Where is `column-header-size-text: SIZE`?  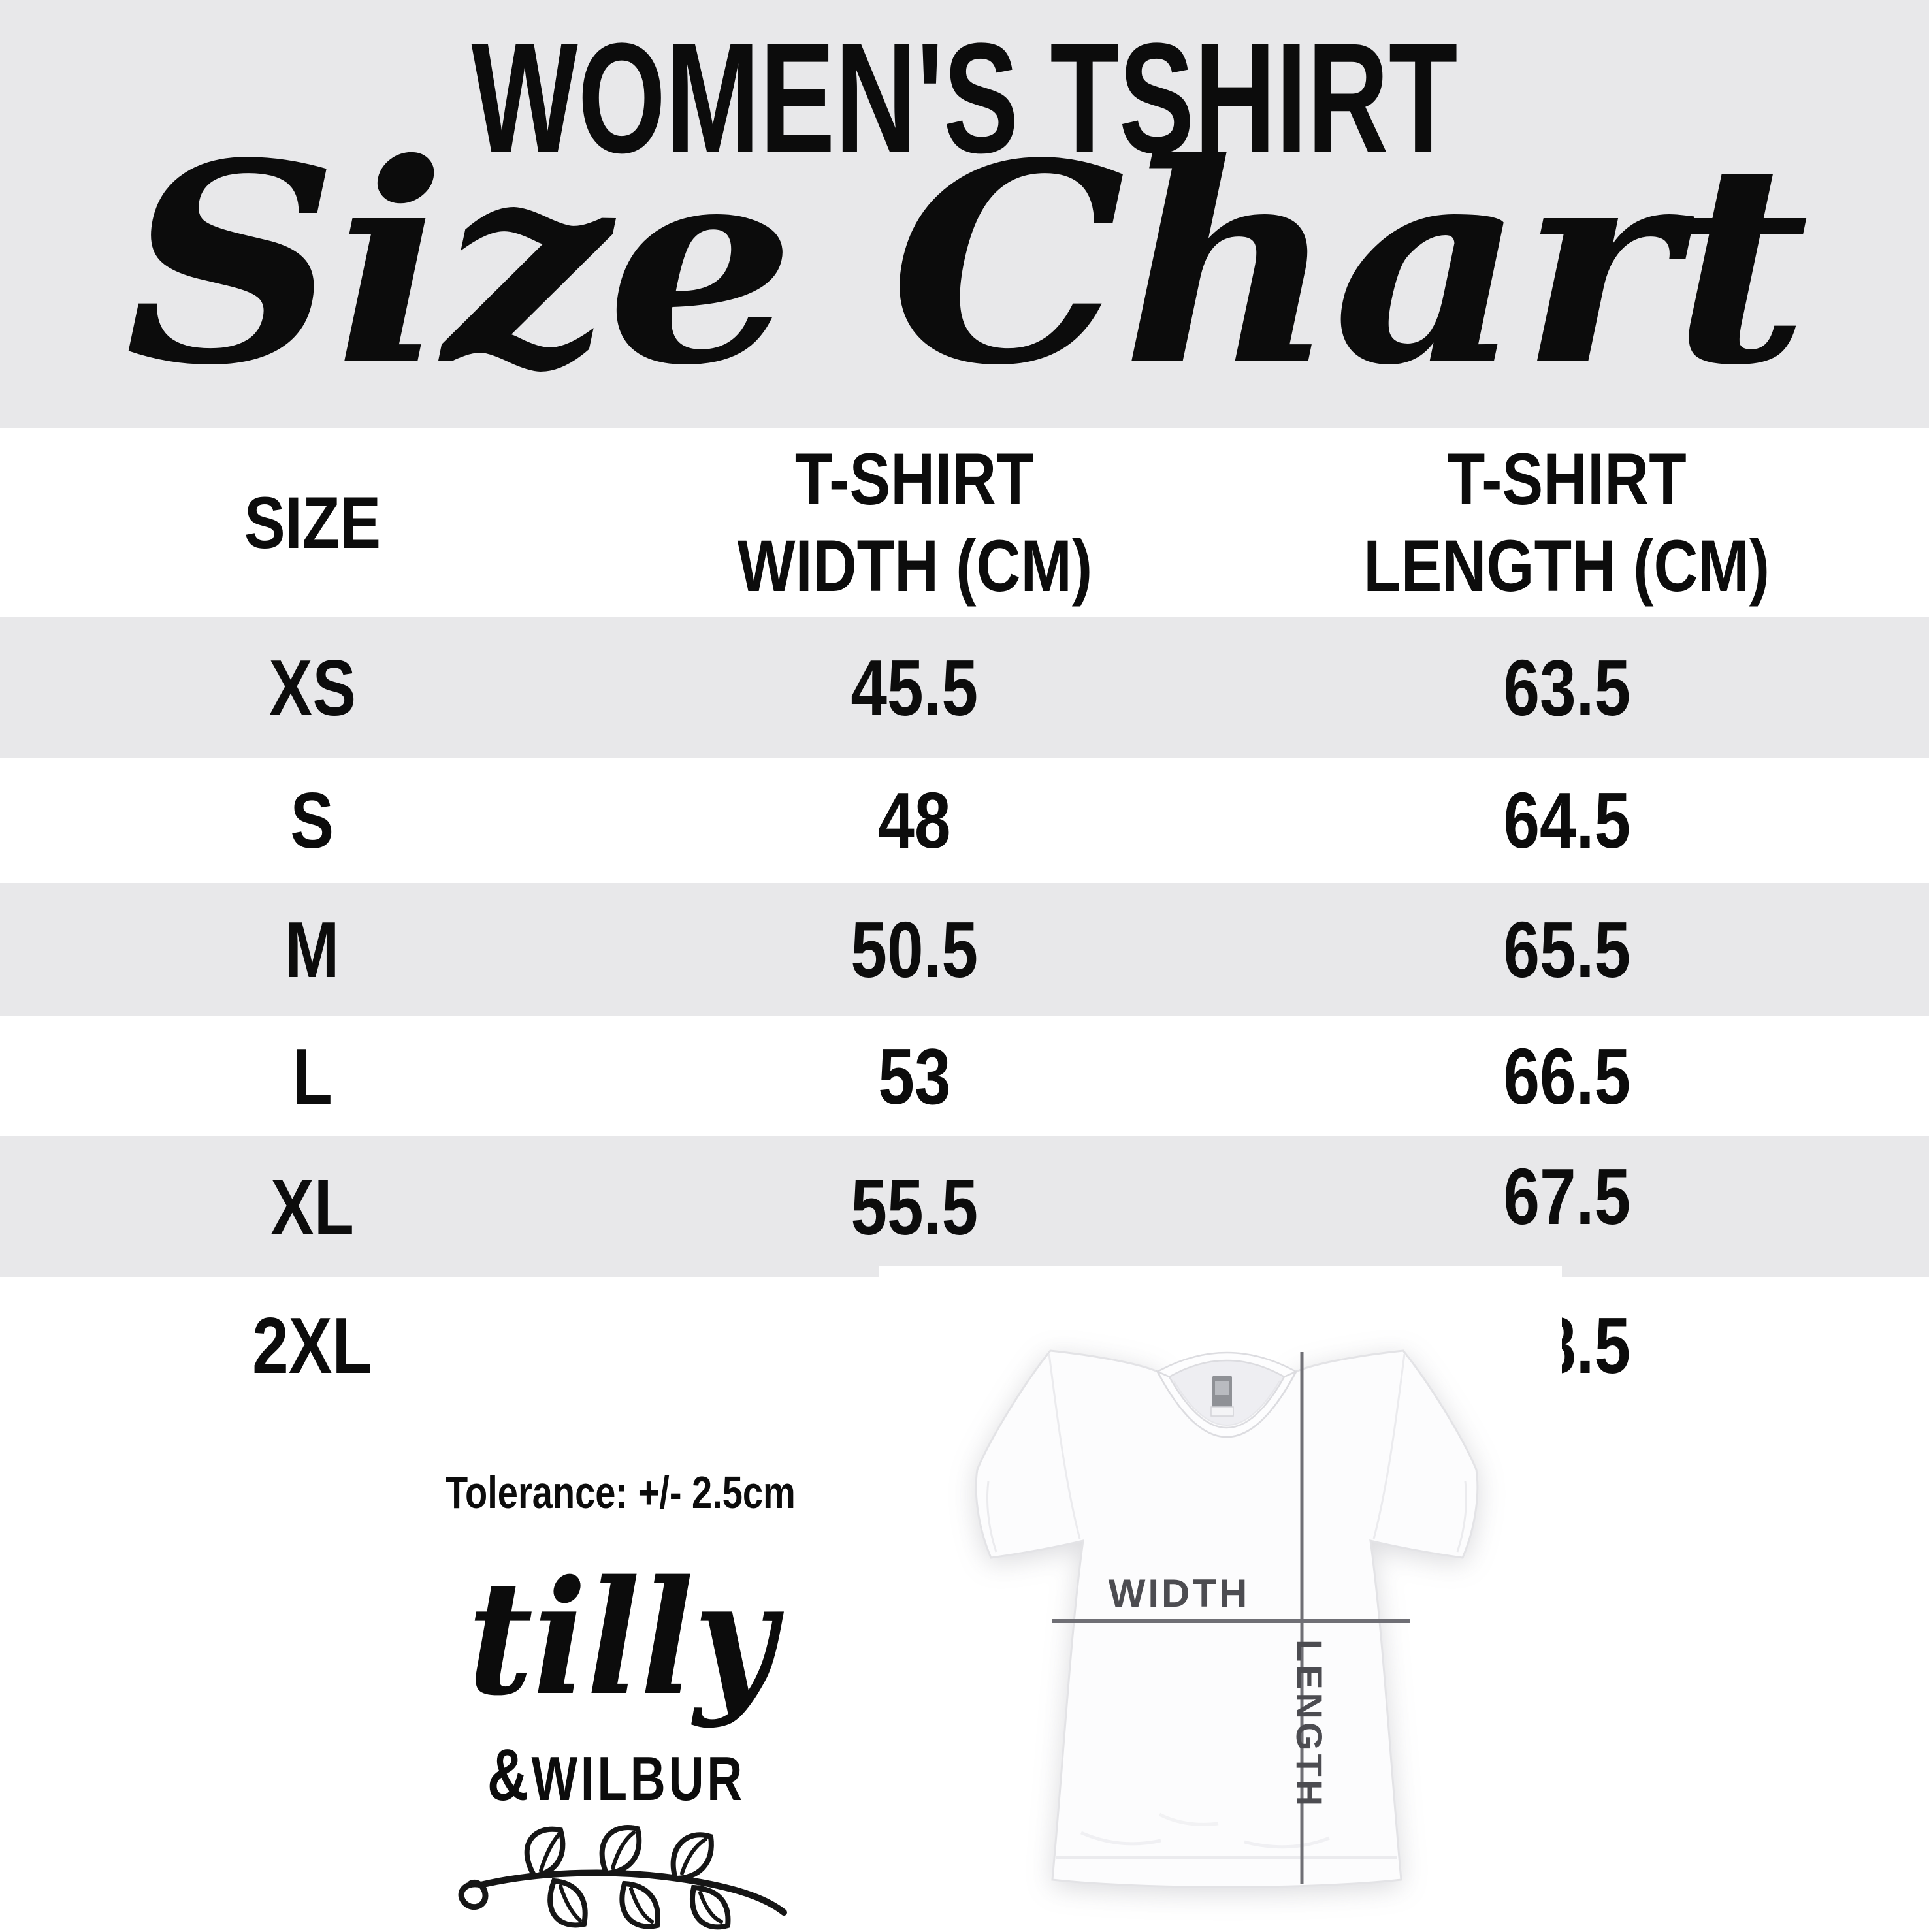 column-header-size-text: SIZE is located at coordinates (312, 522).